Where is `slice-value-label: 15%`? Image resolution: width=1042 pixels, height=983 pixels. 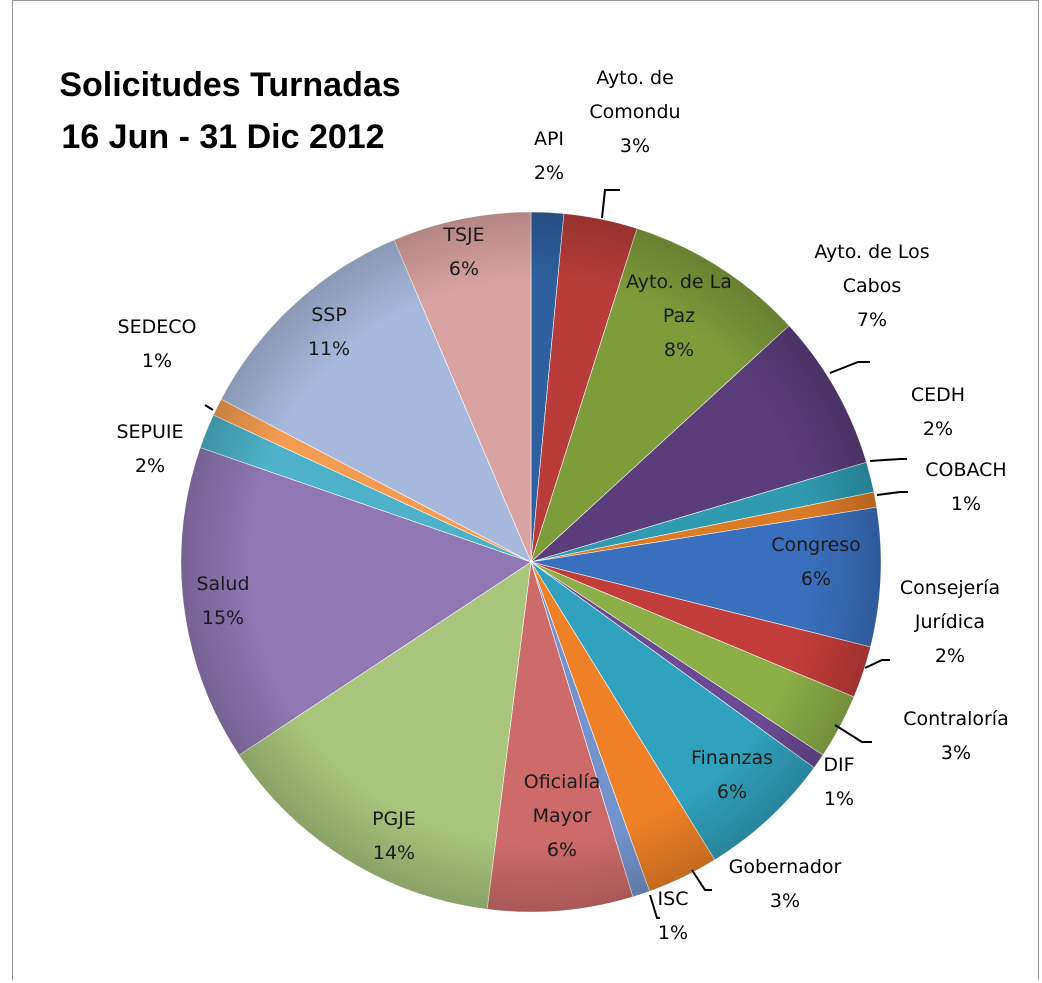 slice-value-label: 15% is located at coordinates (223, 618).